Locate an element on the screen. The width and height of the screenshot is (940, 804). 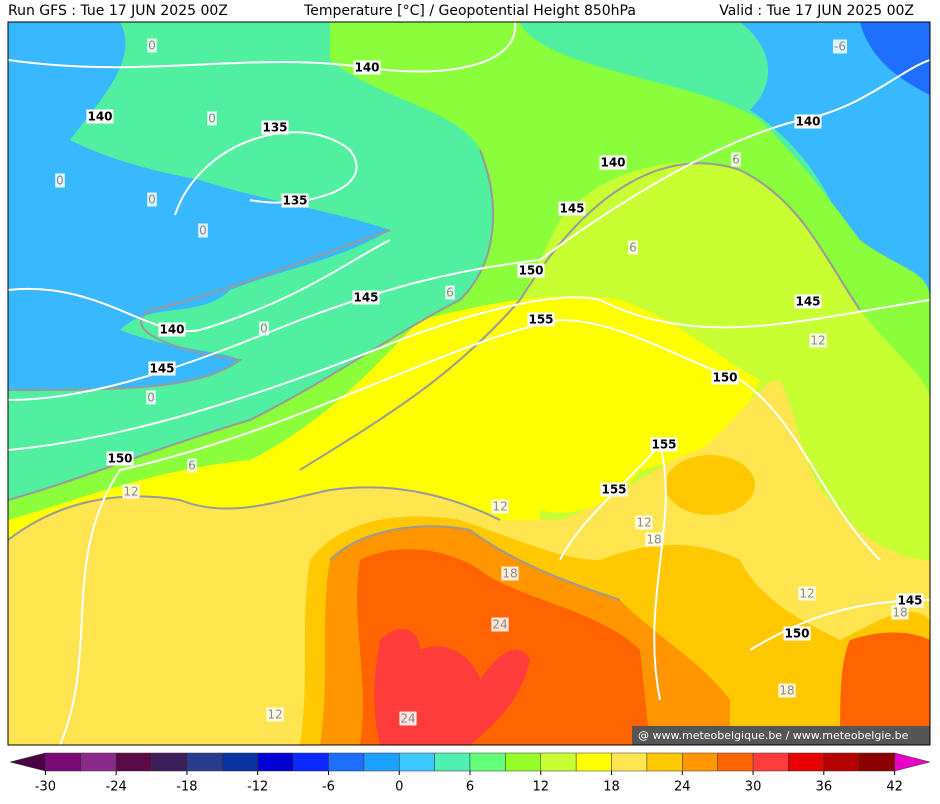
temperature-label: -6 is located at coordinates (840, 47).